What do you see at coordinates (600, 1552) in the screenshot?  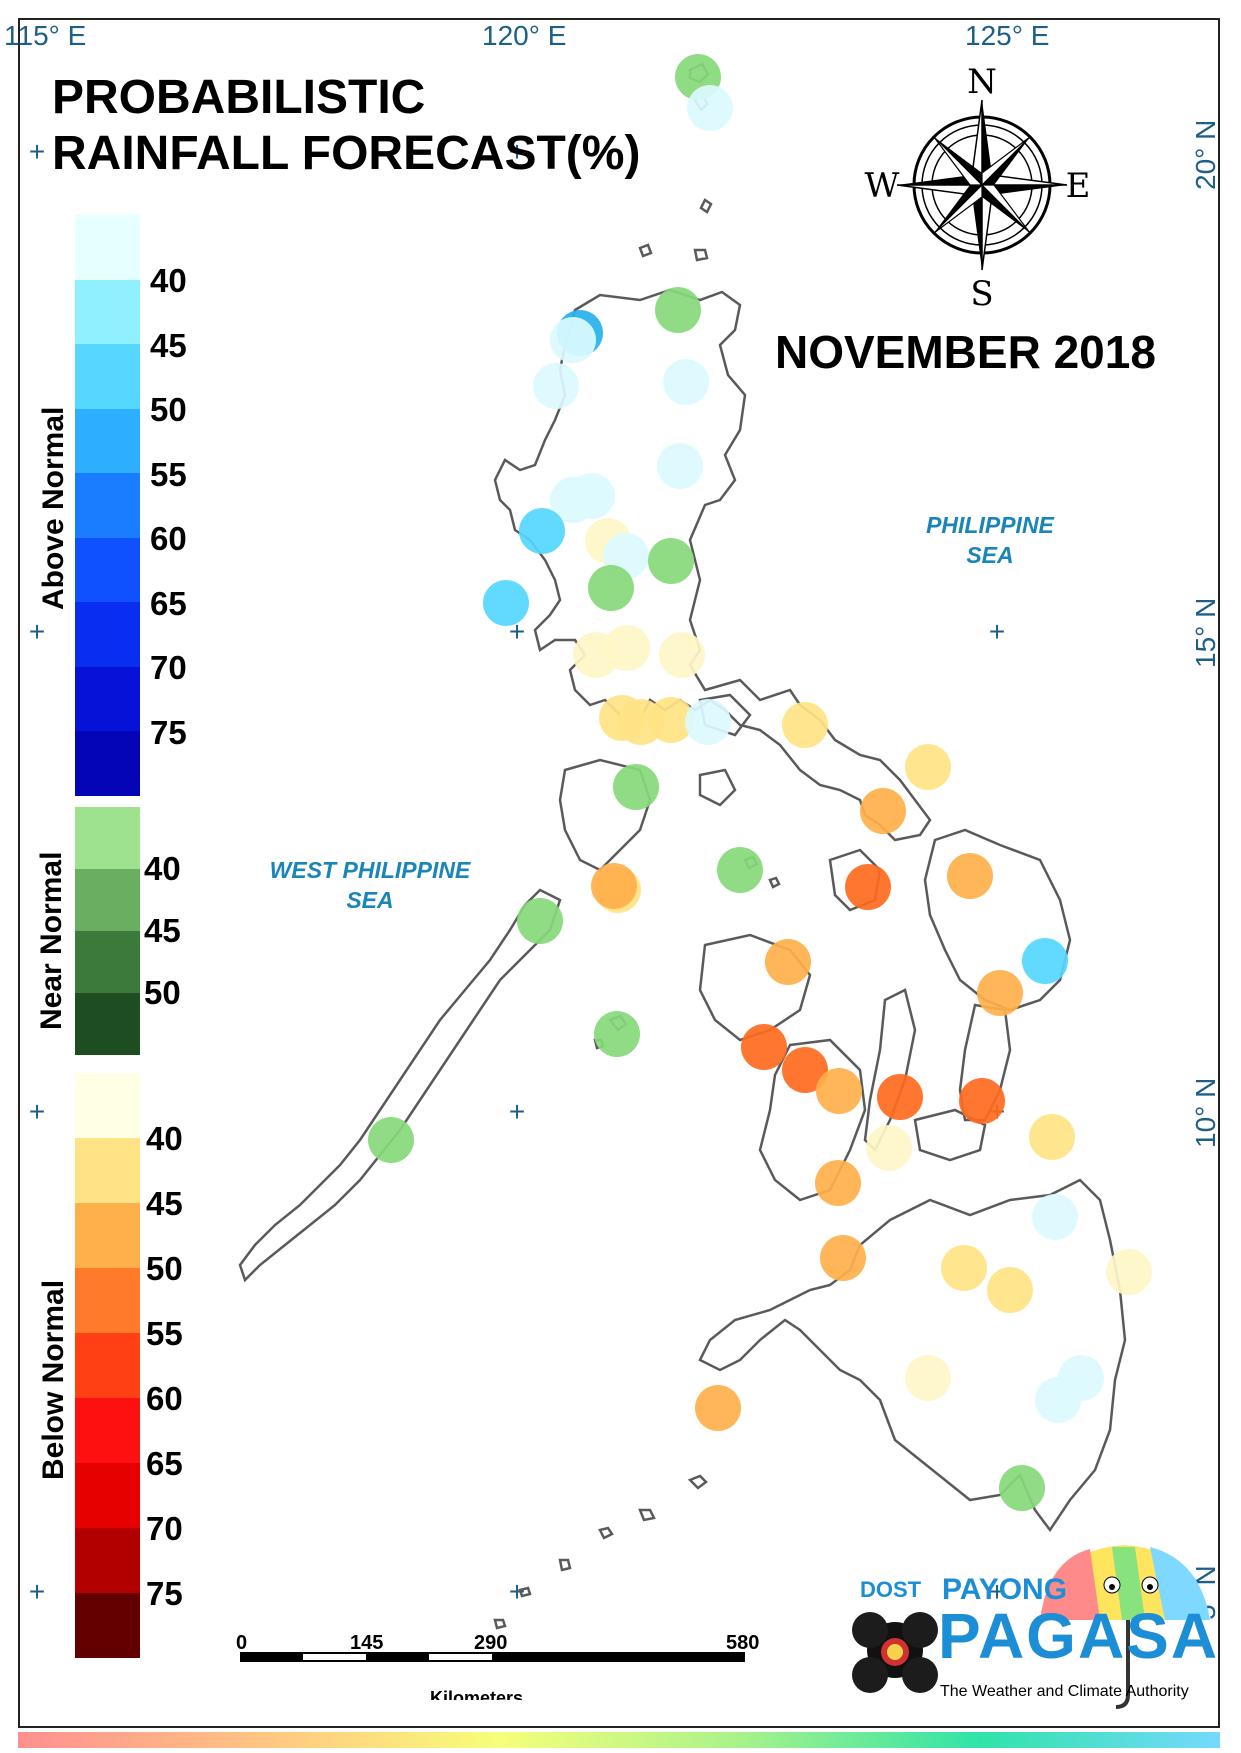 I see `sulu-islands` at bounding box center [600, 1552].